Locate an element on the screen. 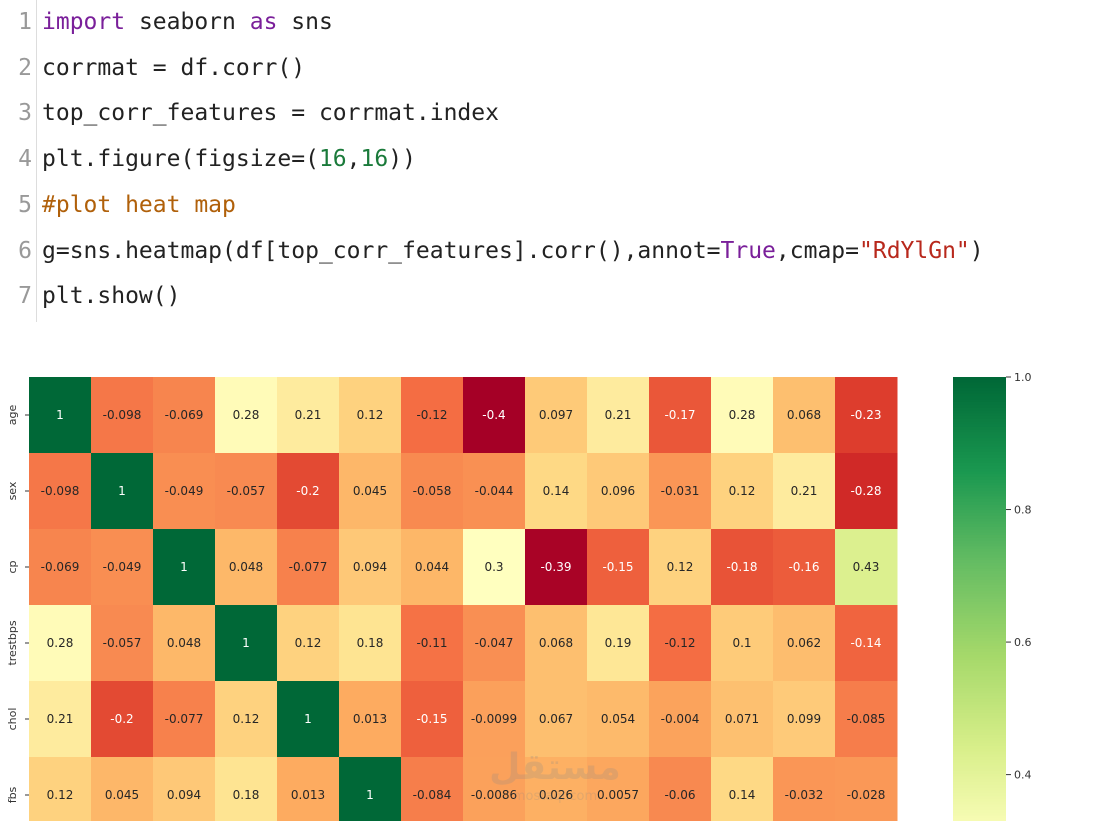 Image resolution: width=1110 pixels, height=821 pixels. cell-annotation: 0.28 is located at coordinates (742, 415).